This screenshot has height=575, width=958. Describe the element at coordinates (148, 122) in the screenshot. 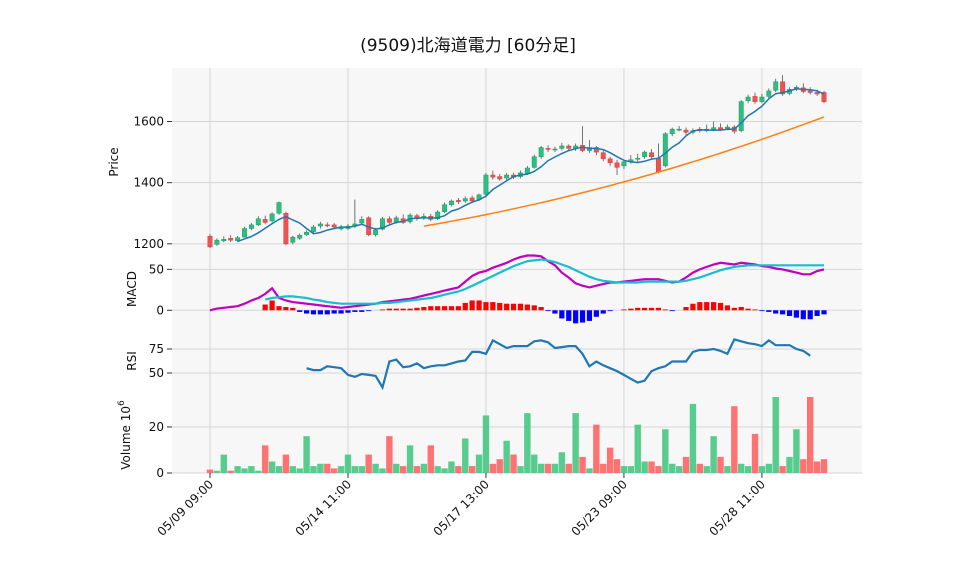

I see `price-ytick-label-2: 1600` at that location.